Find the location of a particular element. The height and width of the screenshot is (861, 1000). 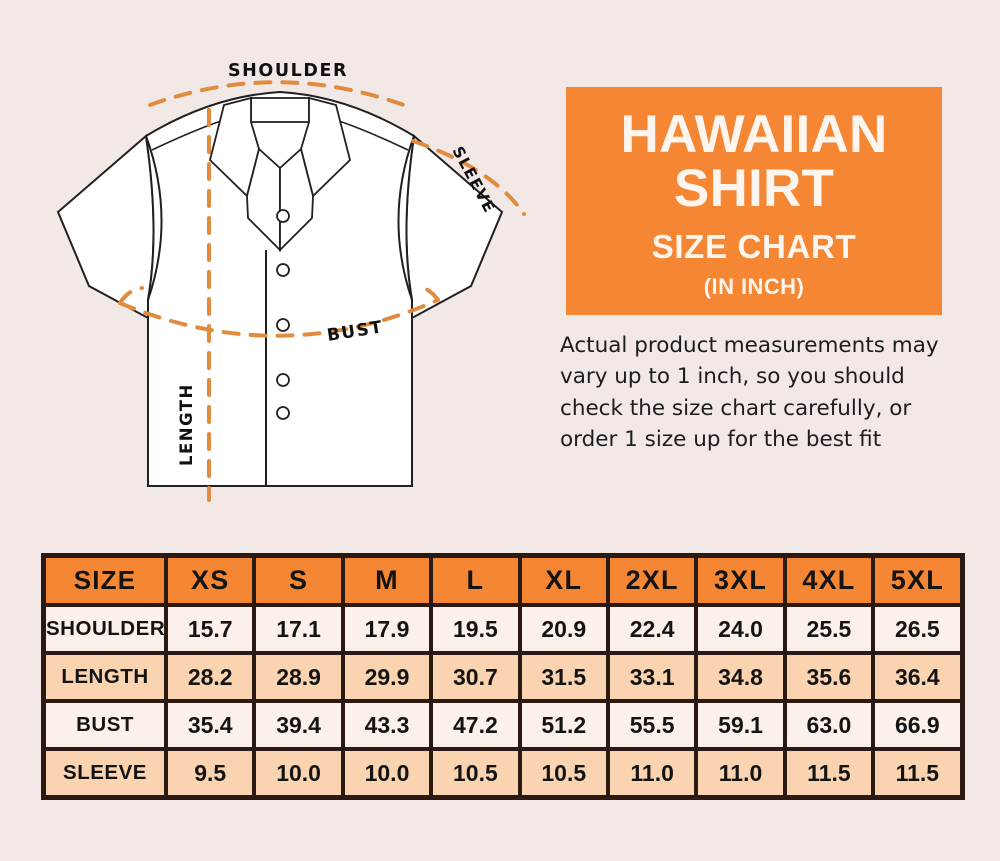

neck-band is located at coordinates (280, 110).